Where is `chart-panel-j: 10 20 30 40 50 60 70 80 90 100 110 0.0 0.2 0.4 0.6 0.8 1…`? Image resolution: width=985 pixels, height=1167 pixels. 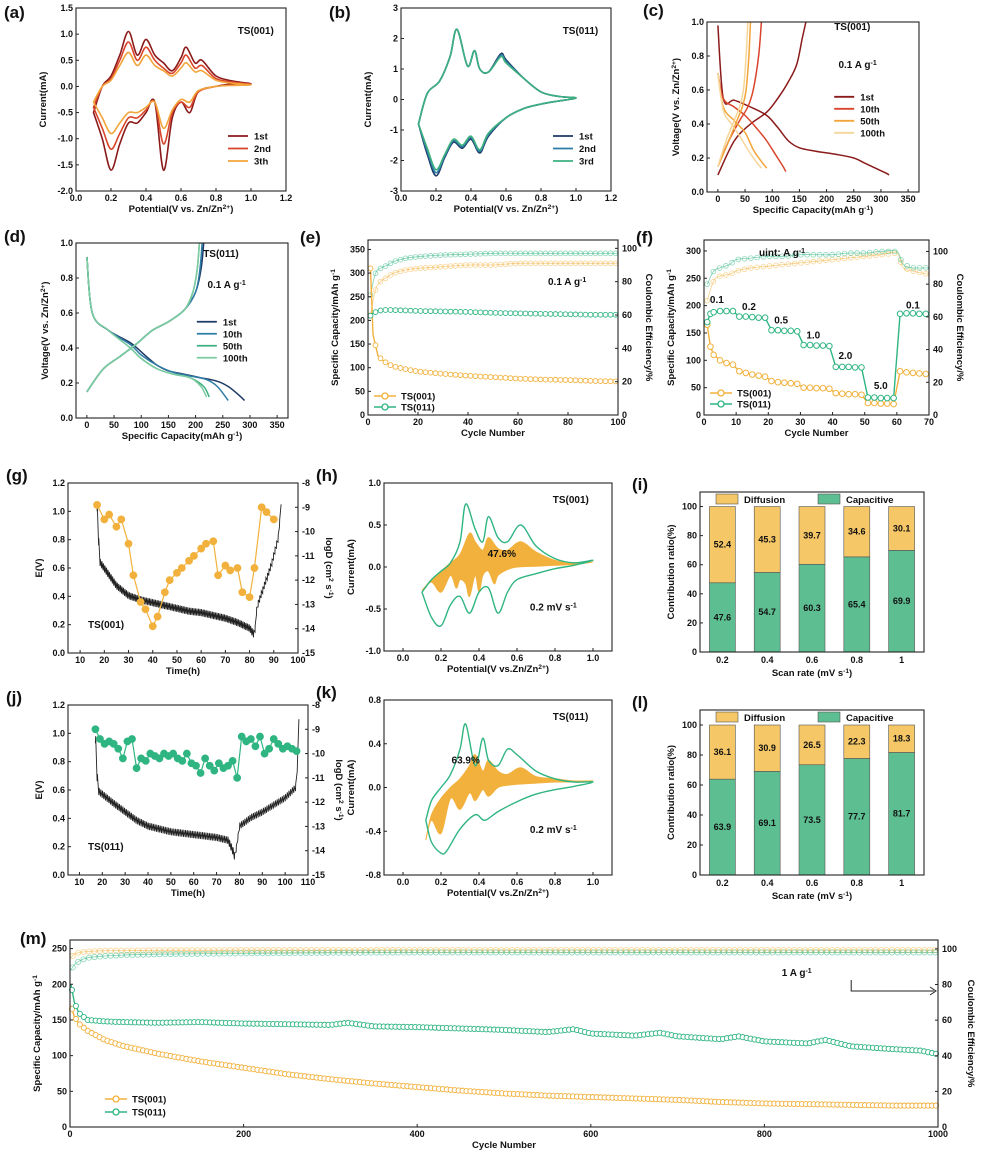
chart-panel-j: 10 20 30 40 50 60 70 80 90 100 110 0.0 0.2 0.4 0.6 0.8 1… is located at coordinates (175, 793).